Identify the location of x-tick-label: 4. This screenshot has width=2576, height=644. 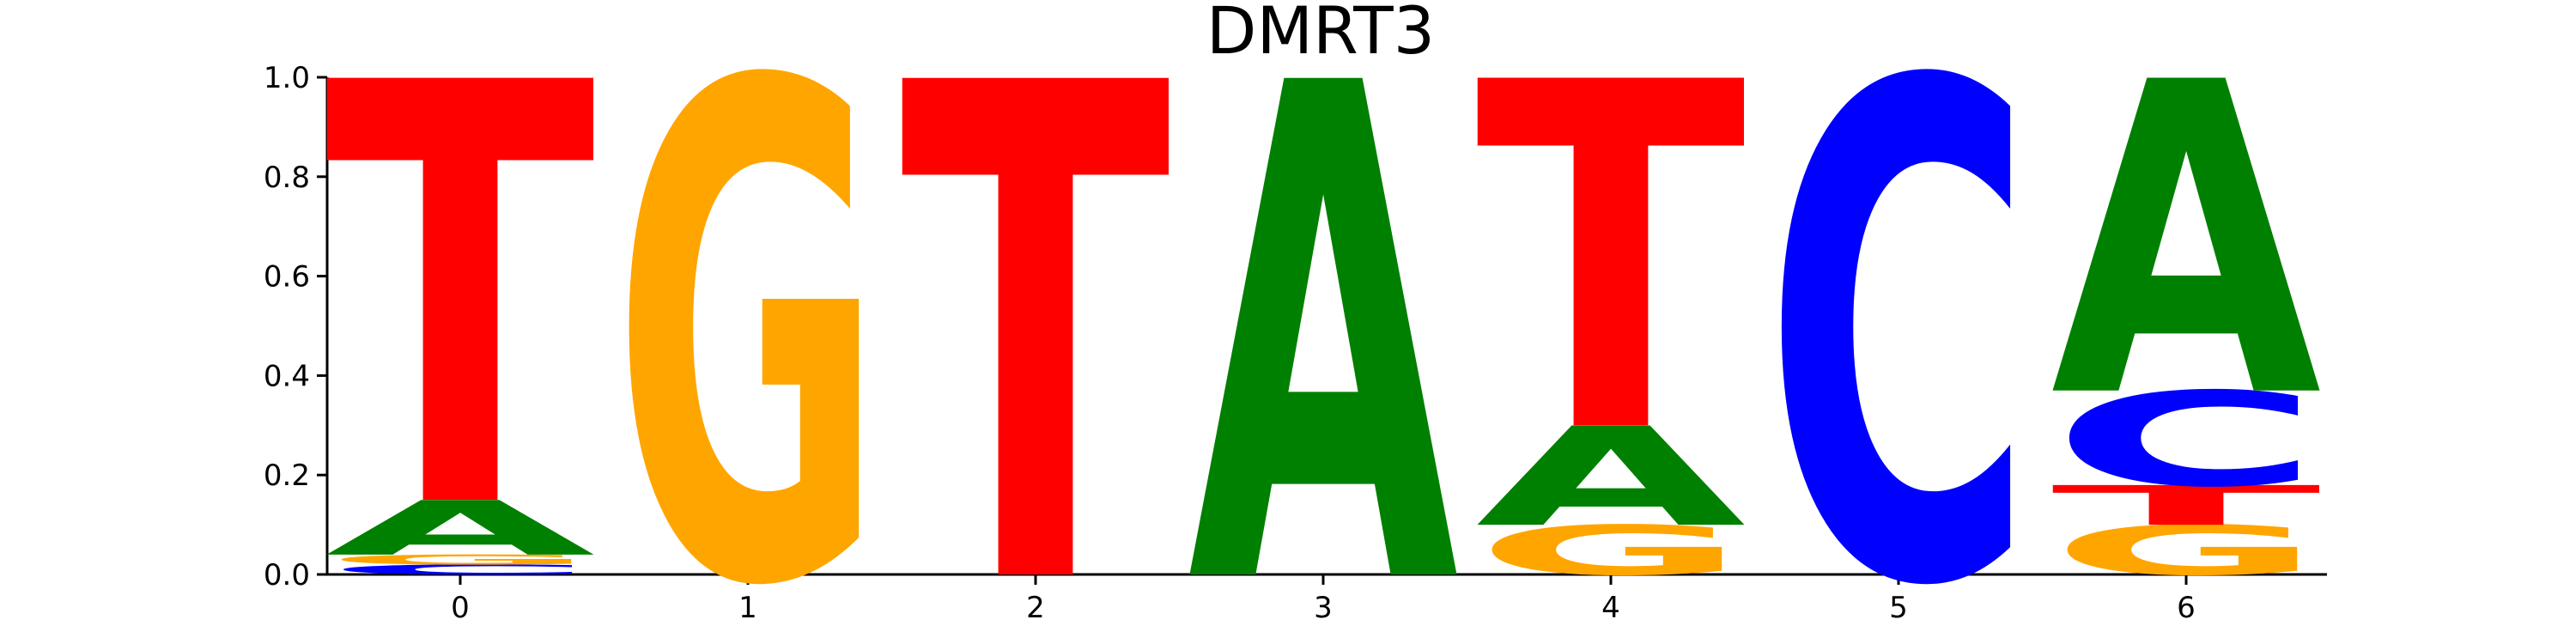
(1610, 608).